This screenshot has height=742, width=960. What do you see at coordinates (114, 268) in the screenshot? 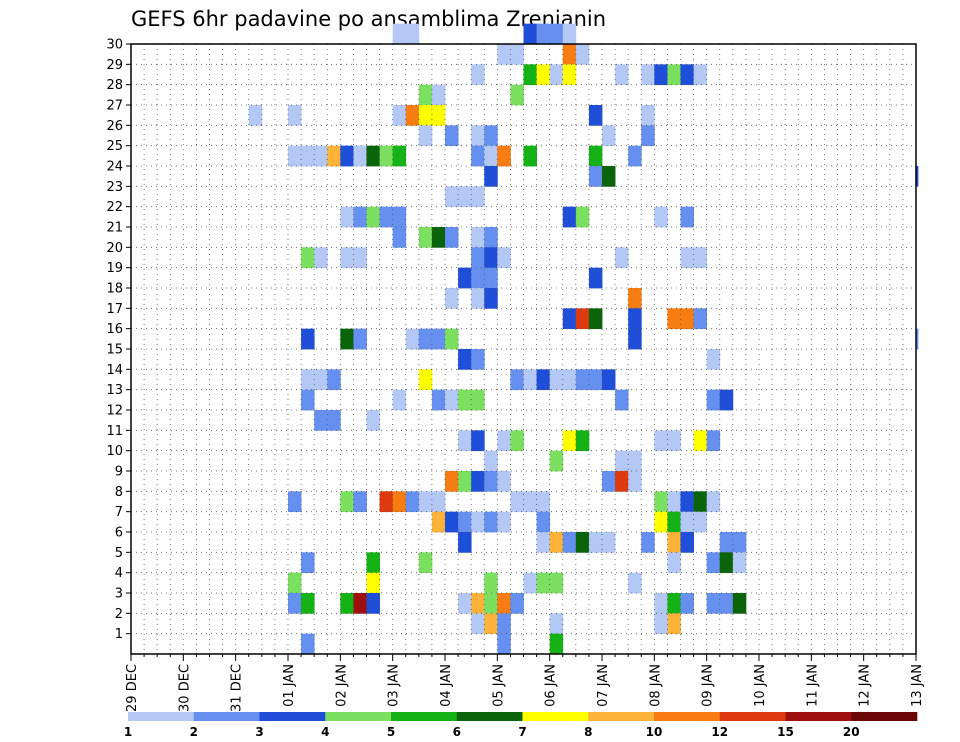
I see `y-tick-label: 19` at bounding box center [114, 268].